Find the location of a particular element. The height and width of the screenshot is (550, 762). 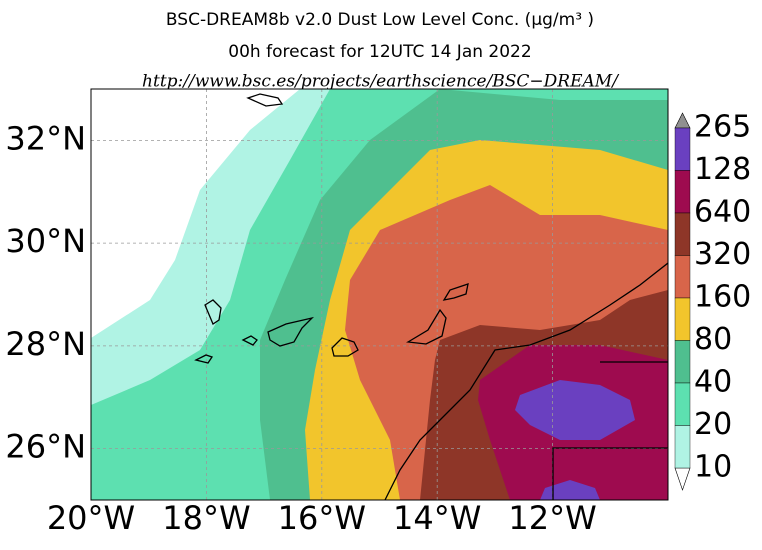

border is located at coordinates (610, 473).